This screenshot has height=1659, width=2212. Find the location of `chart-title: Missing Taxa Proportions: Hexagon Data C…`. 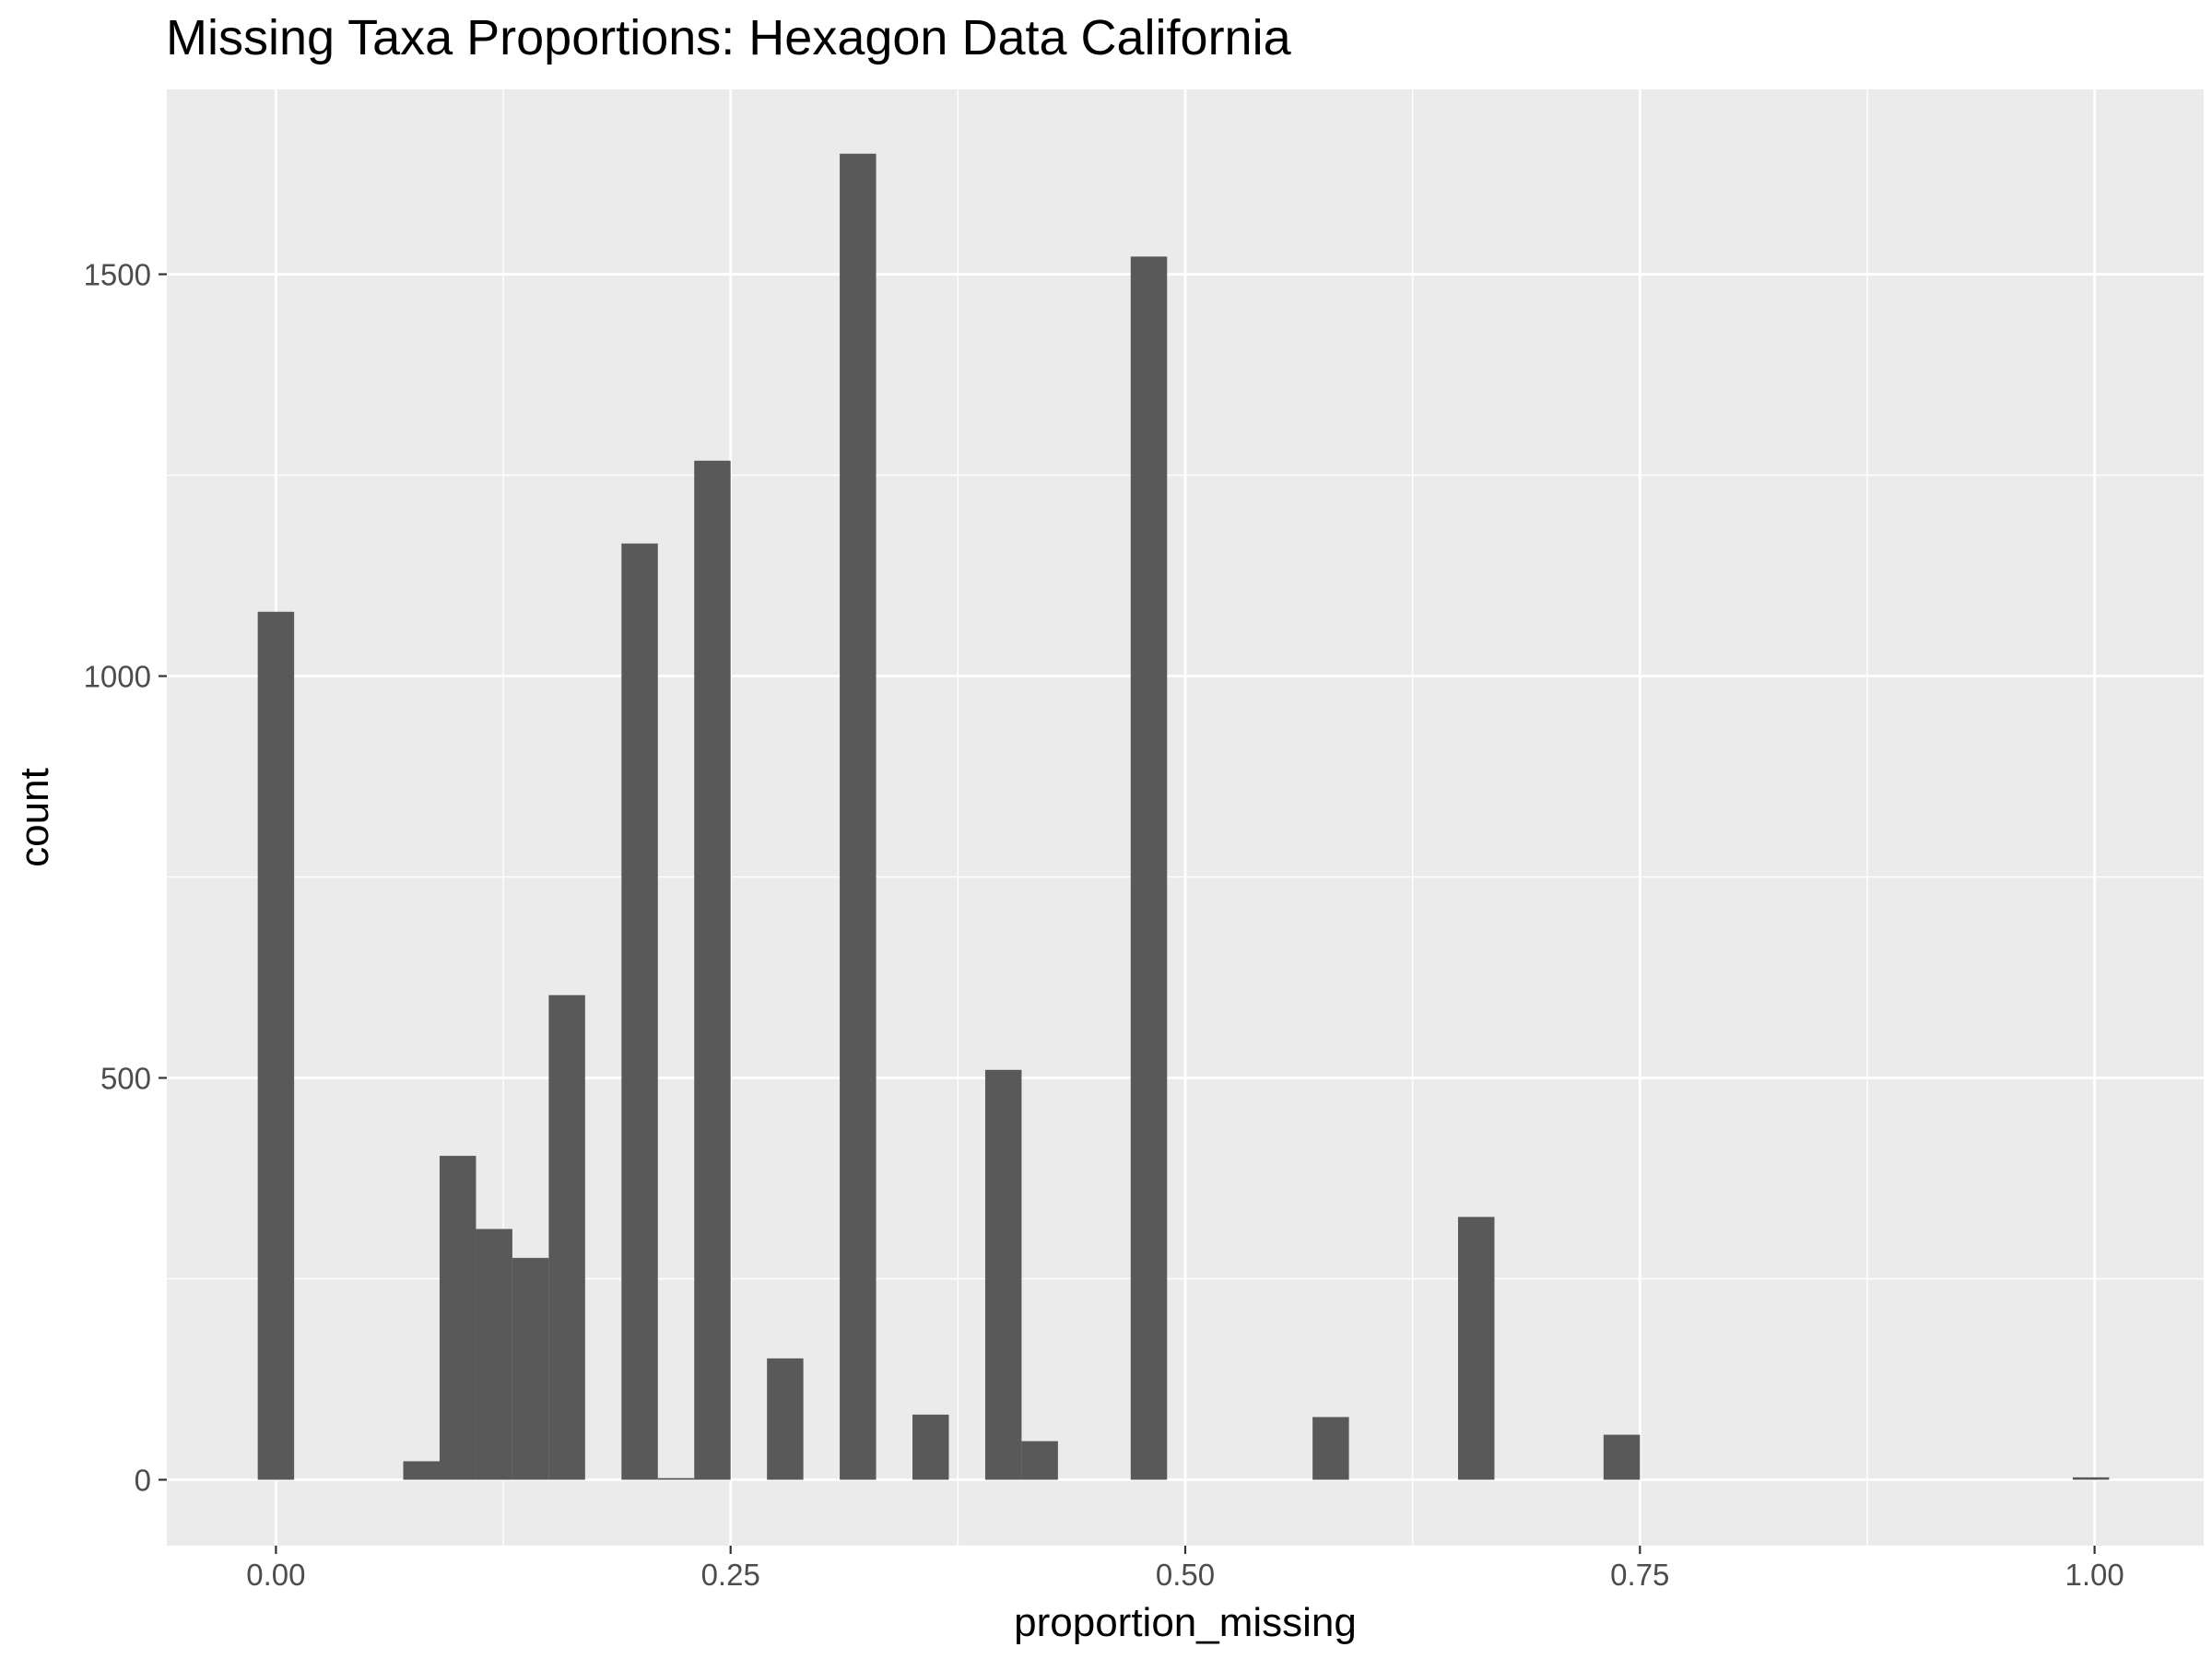

chart-title: Missing Taxa Proportions: Hexagon Data C… is located at coordinates (728, 37).